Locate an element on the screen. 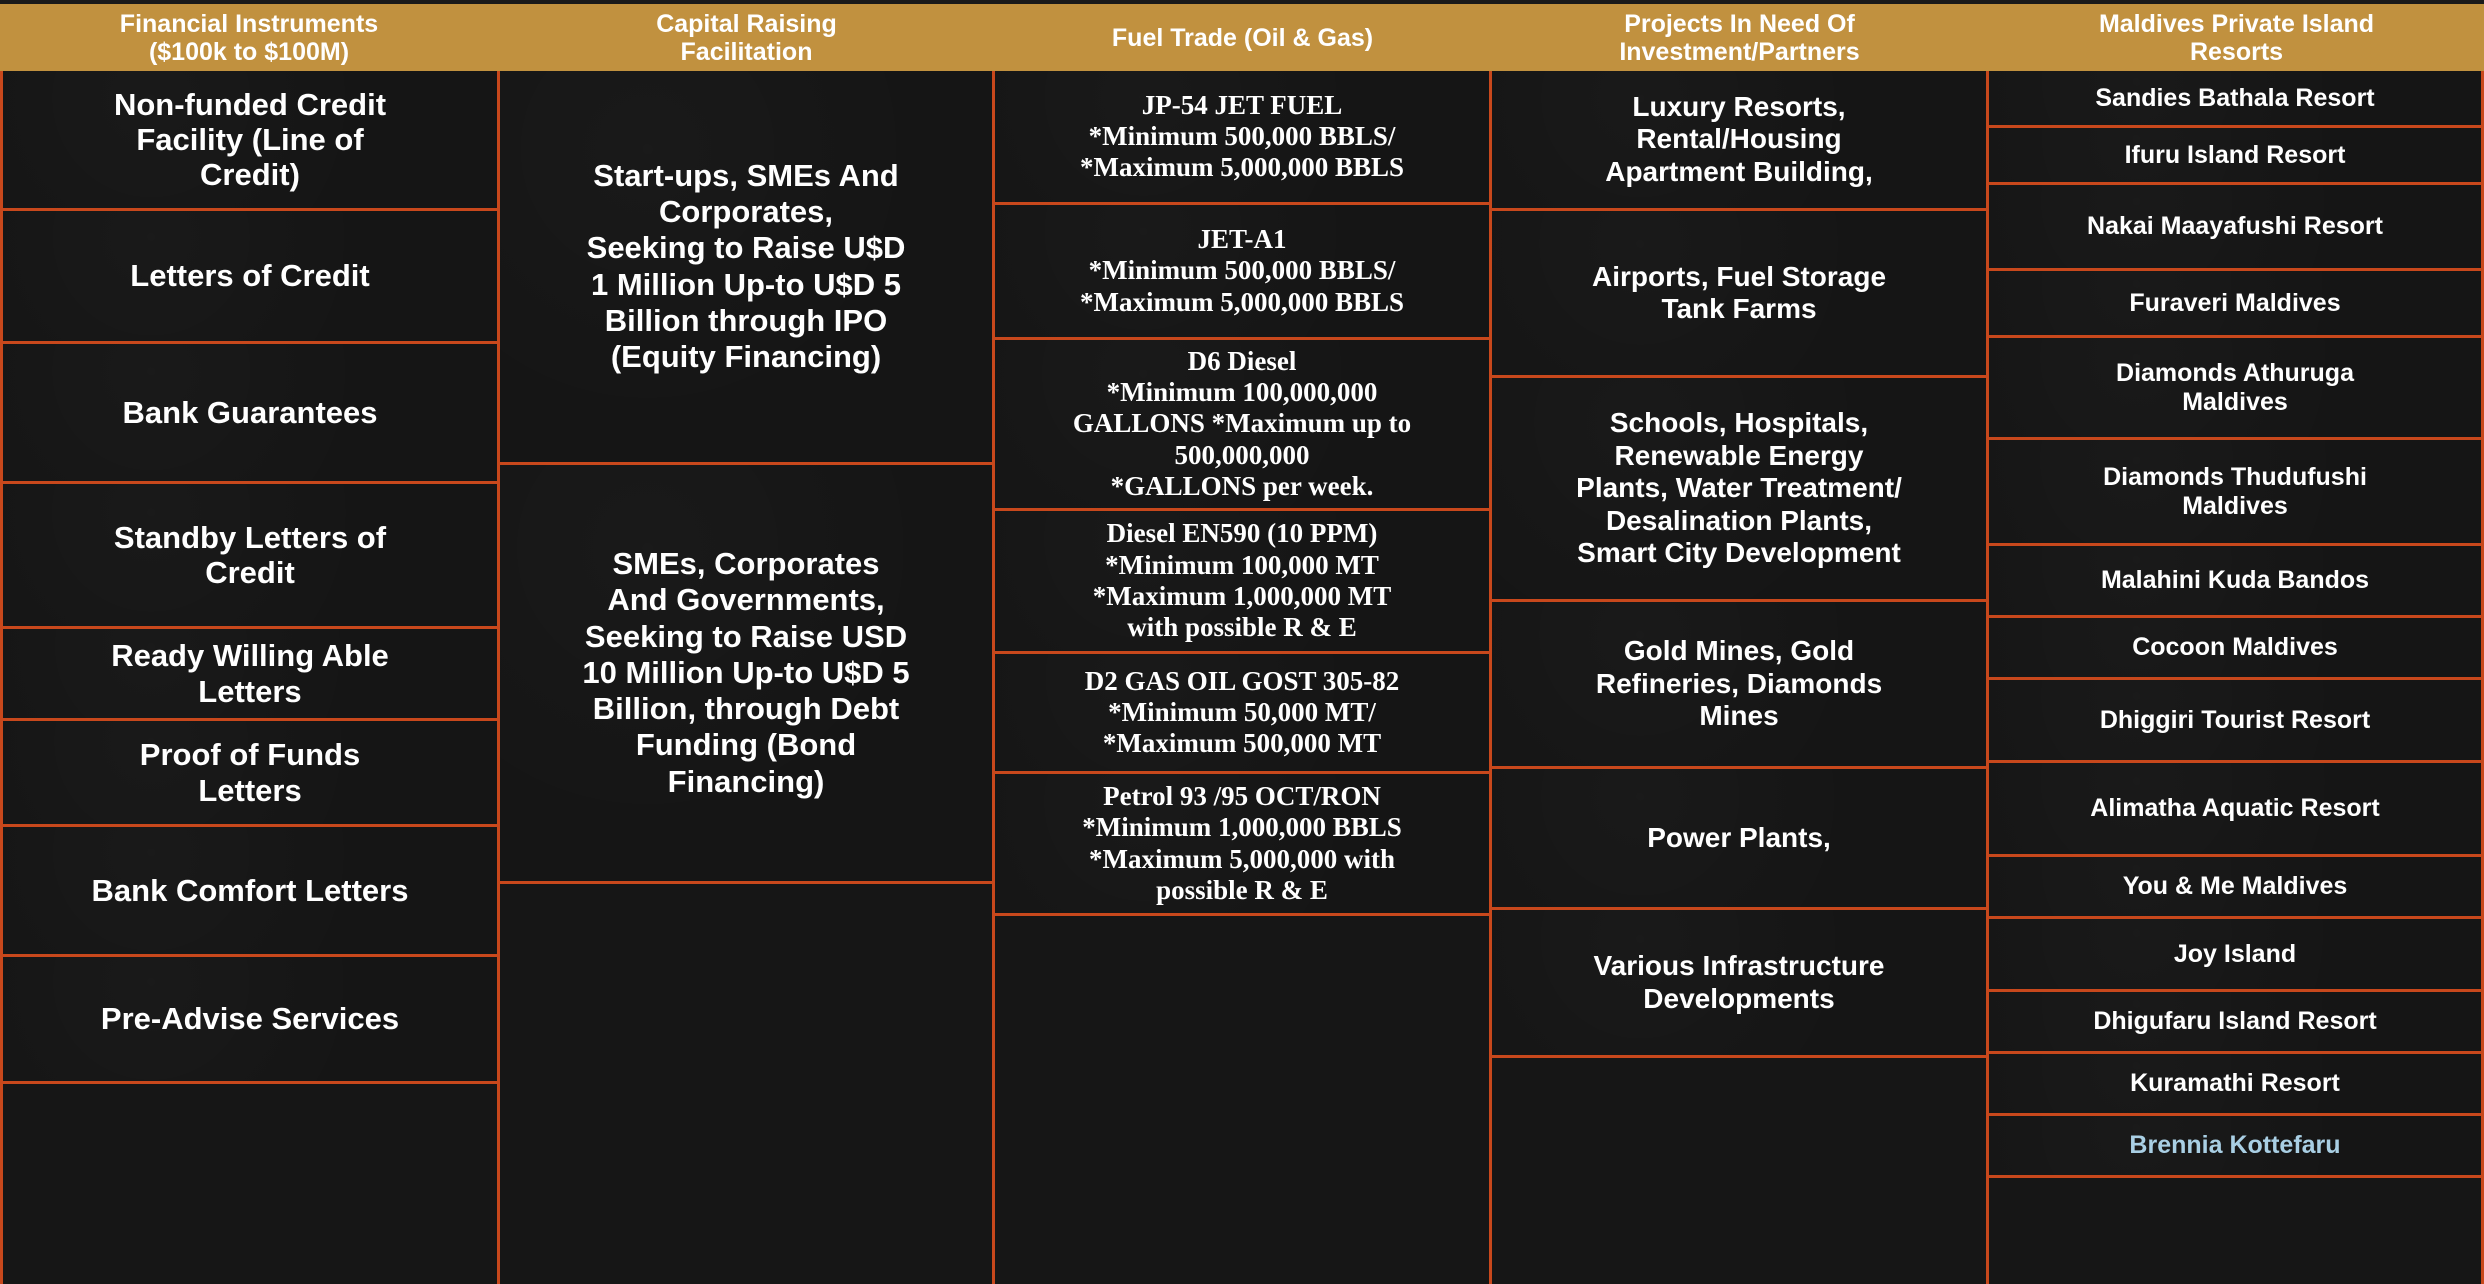 The image size is (2484, 1284). cell-line: (Equity Financing) is located at coordinates (746, 357).